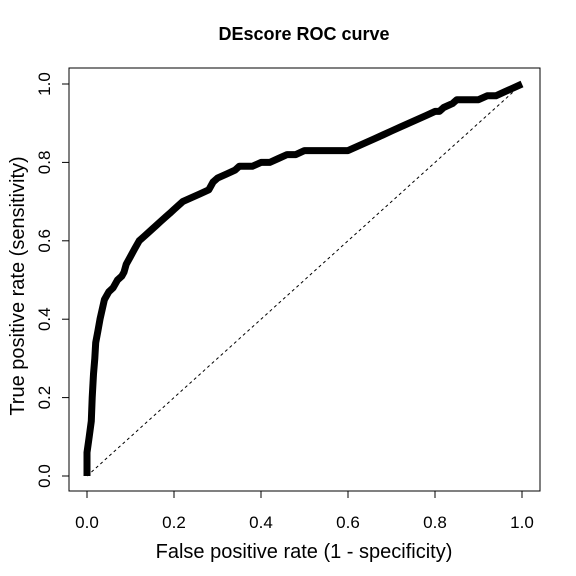  I want to click on x-tick-label: 1.0, so click(522, 522).